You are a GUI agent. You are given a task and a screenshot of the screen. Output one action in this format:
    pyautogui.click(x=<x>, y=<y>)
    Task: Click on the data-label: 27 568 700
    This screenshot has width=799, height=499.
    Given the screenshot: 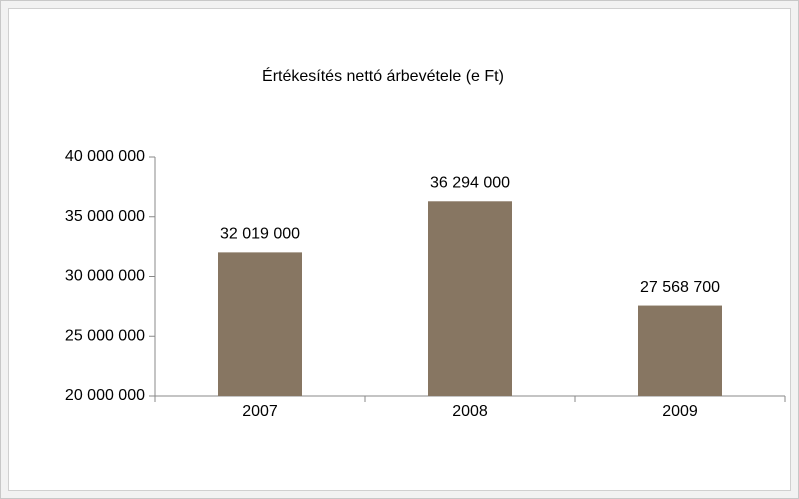 What is the action you would take?
    pyautogui.click(x=680, y=287)
    